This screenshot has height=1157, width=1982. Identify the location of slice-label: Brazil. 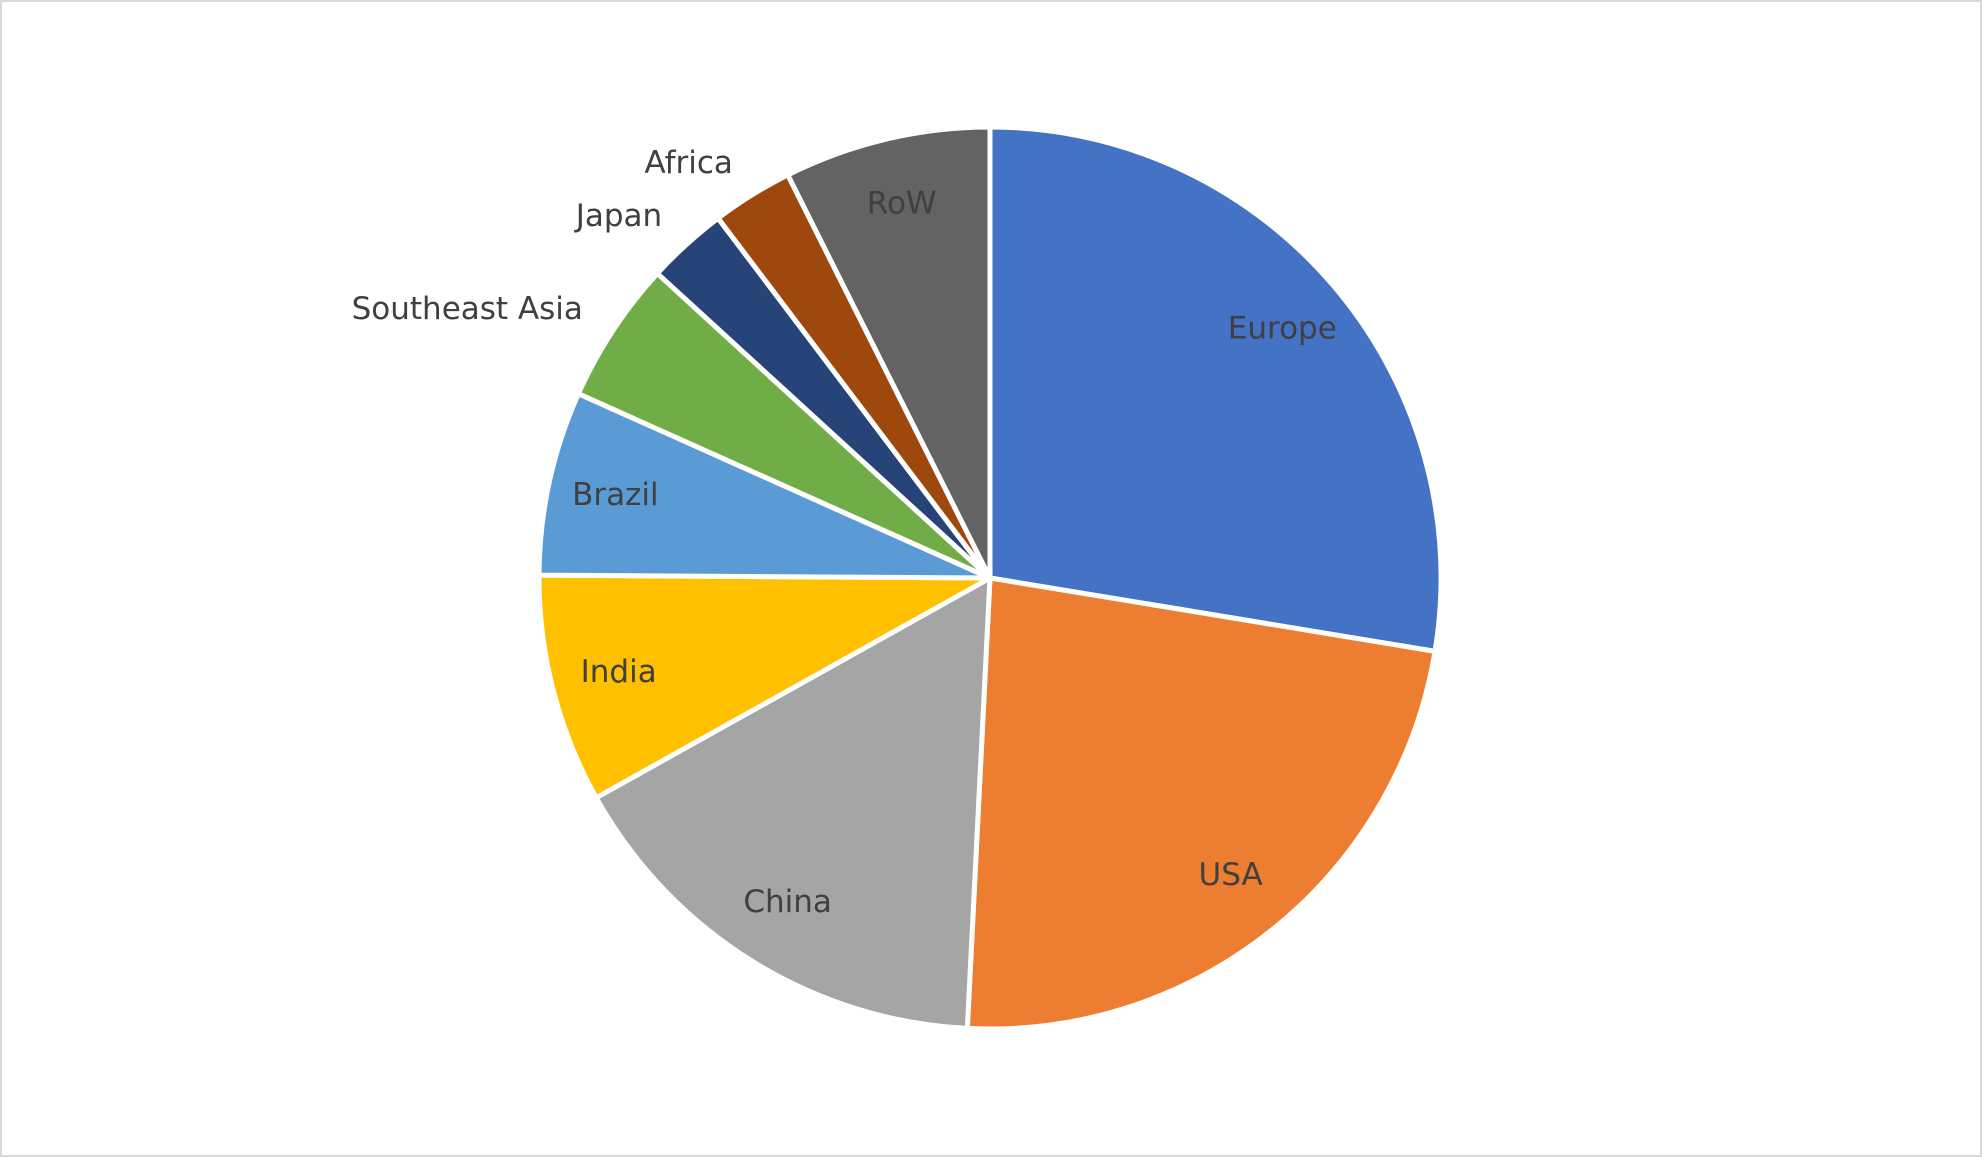
(615, 495).